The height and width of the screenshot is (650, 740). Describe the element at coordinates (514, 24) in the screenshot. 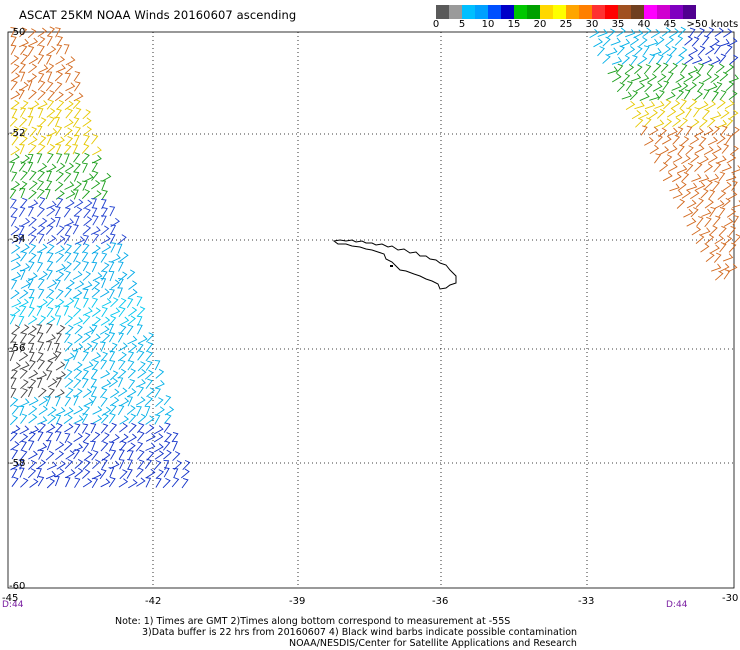

I see `colorbar-label: 15` at that location.